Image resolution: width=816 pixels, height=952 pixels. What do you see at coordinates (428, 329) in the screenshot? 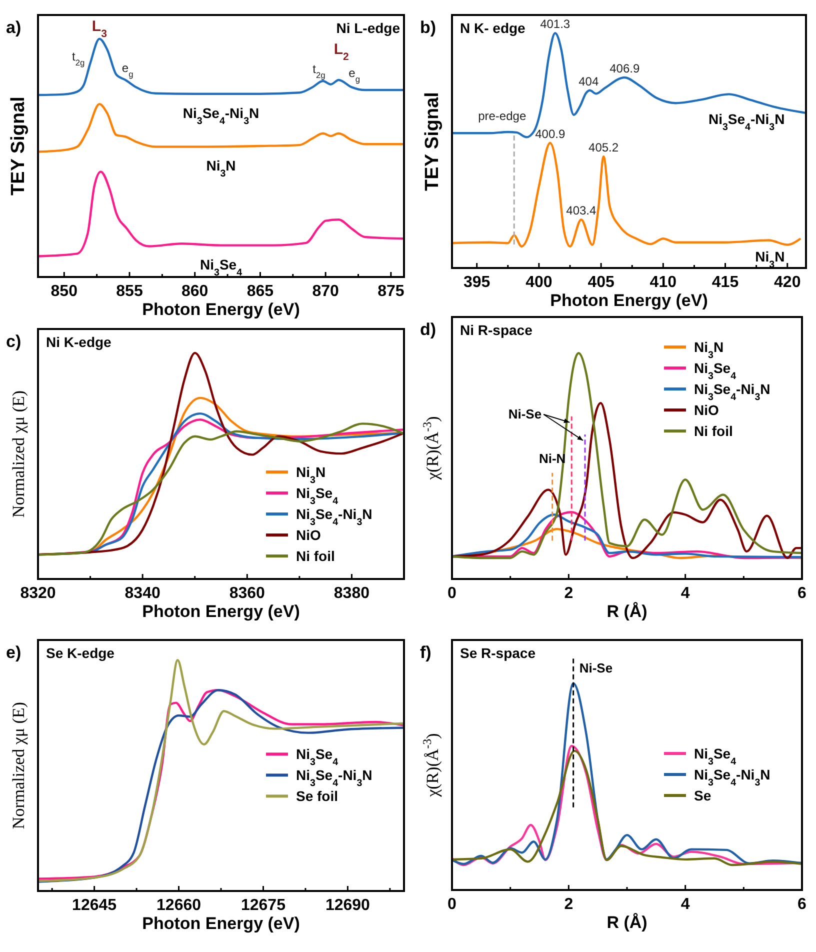
I see `chart-title: d)` at bounding box center [428, 329].